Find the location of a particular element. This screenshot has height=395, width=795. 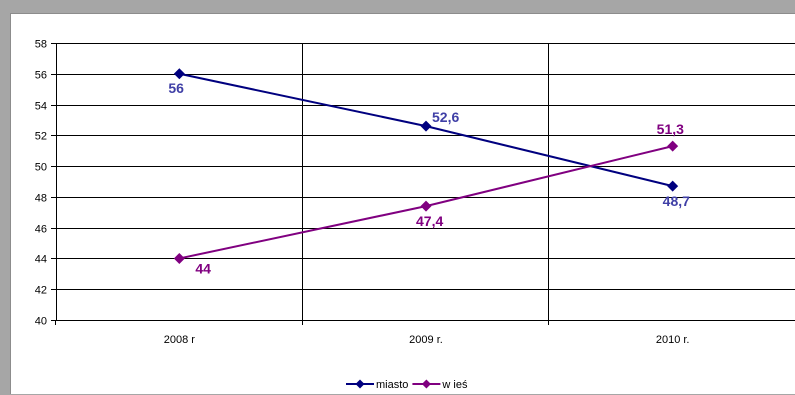

y-tick-label: 48 is located at coordinates (41, 199).